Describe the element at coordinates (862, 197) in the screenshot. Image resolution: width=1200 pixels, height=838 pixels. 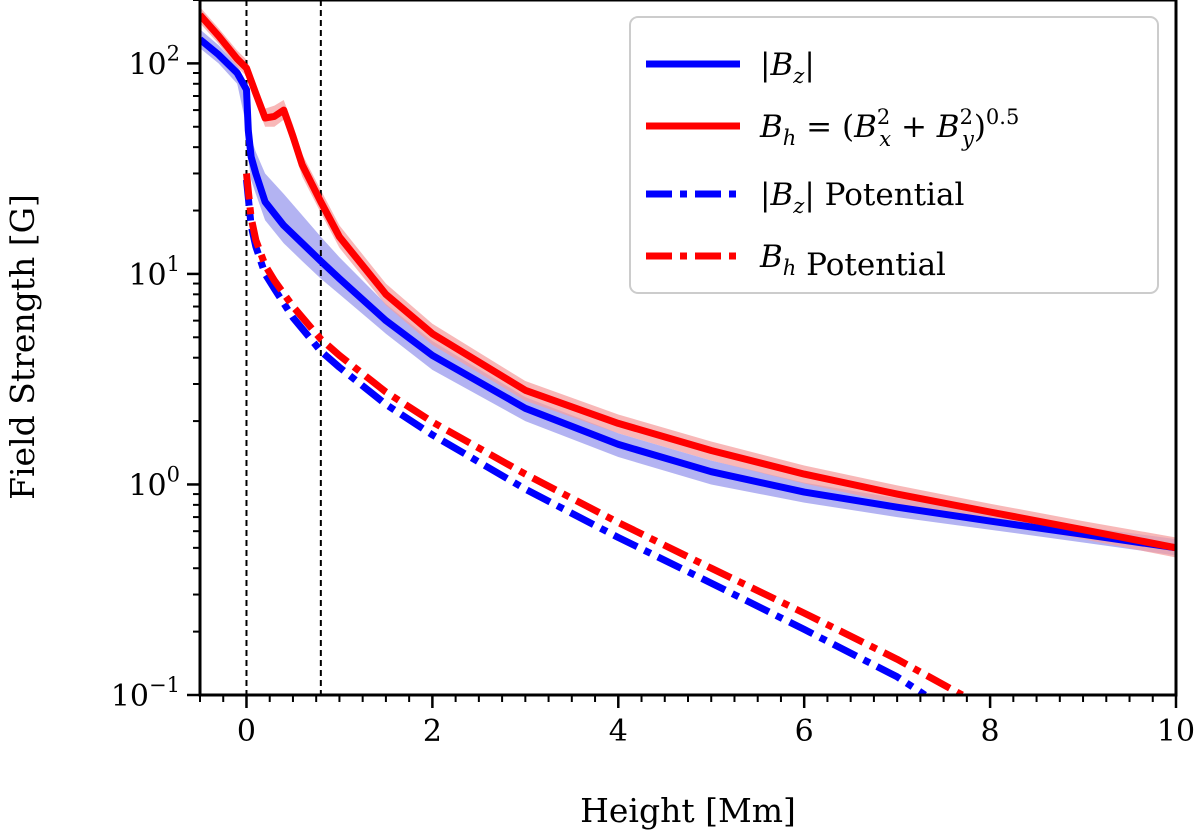
I see `legend-label-3: |Bz| Potential` at that location.